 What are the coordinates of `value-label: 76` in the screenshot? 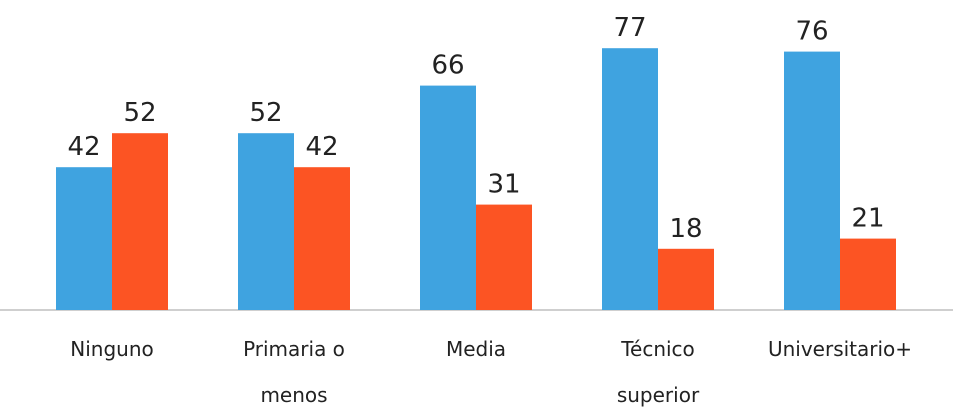 It's located at (811, 32).